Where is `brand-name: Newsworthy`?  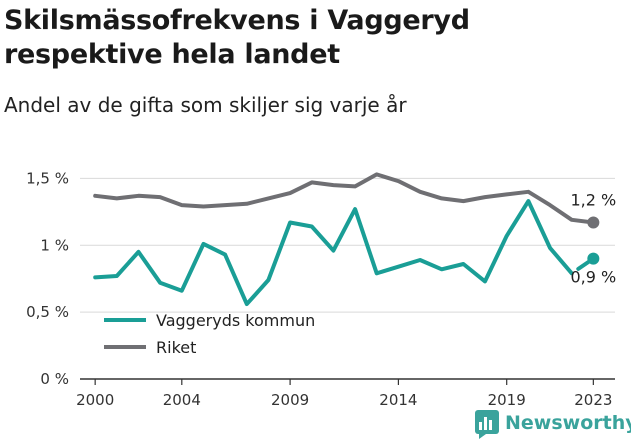
brand-name: Newsworthy is located at coordinates (568, 423).